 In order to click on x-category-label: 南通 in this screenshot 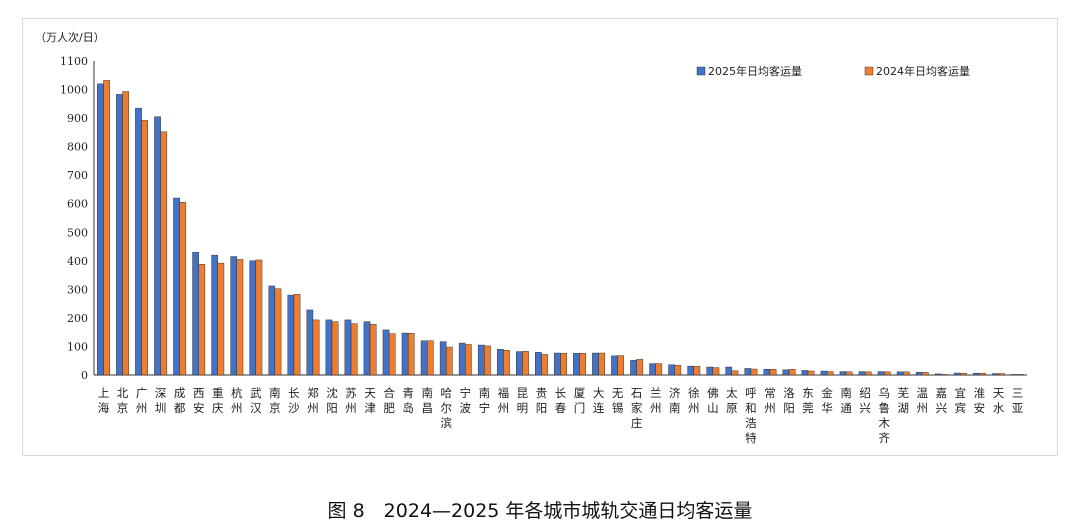, I will do `click(846, 400)`.